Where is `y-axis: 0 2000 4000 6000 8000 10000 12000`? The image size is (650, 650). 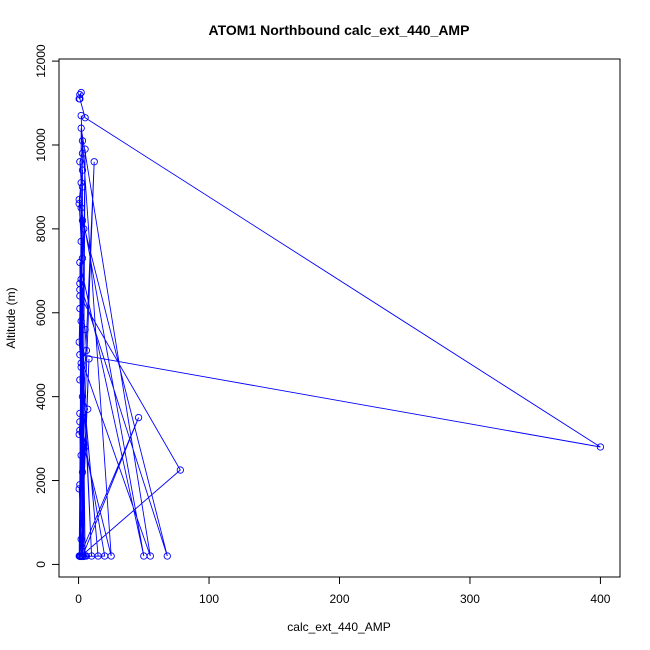
y-axis: 0 2000 4000 6000 8000 10000 12000 is located at coordinates (47, 306).